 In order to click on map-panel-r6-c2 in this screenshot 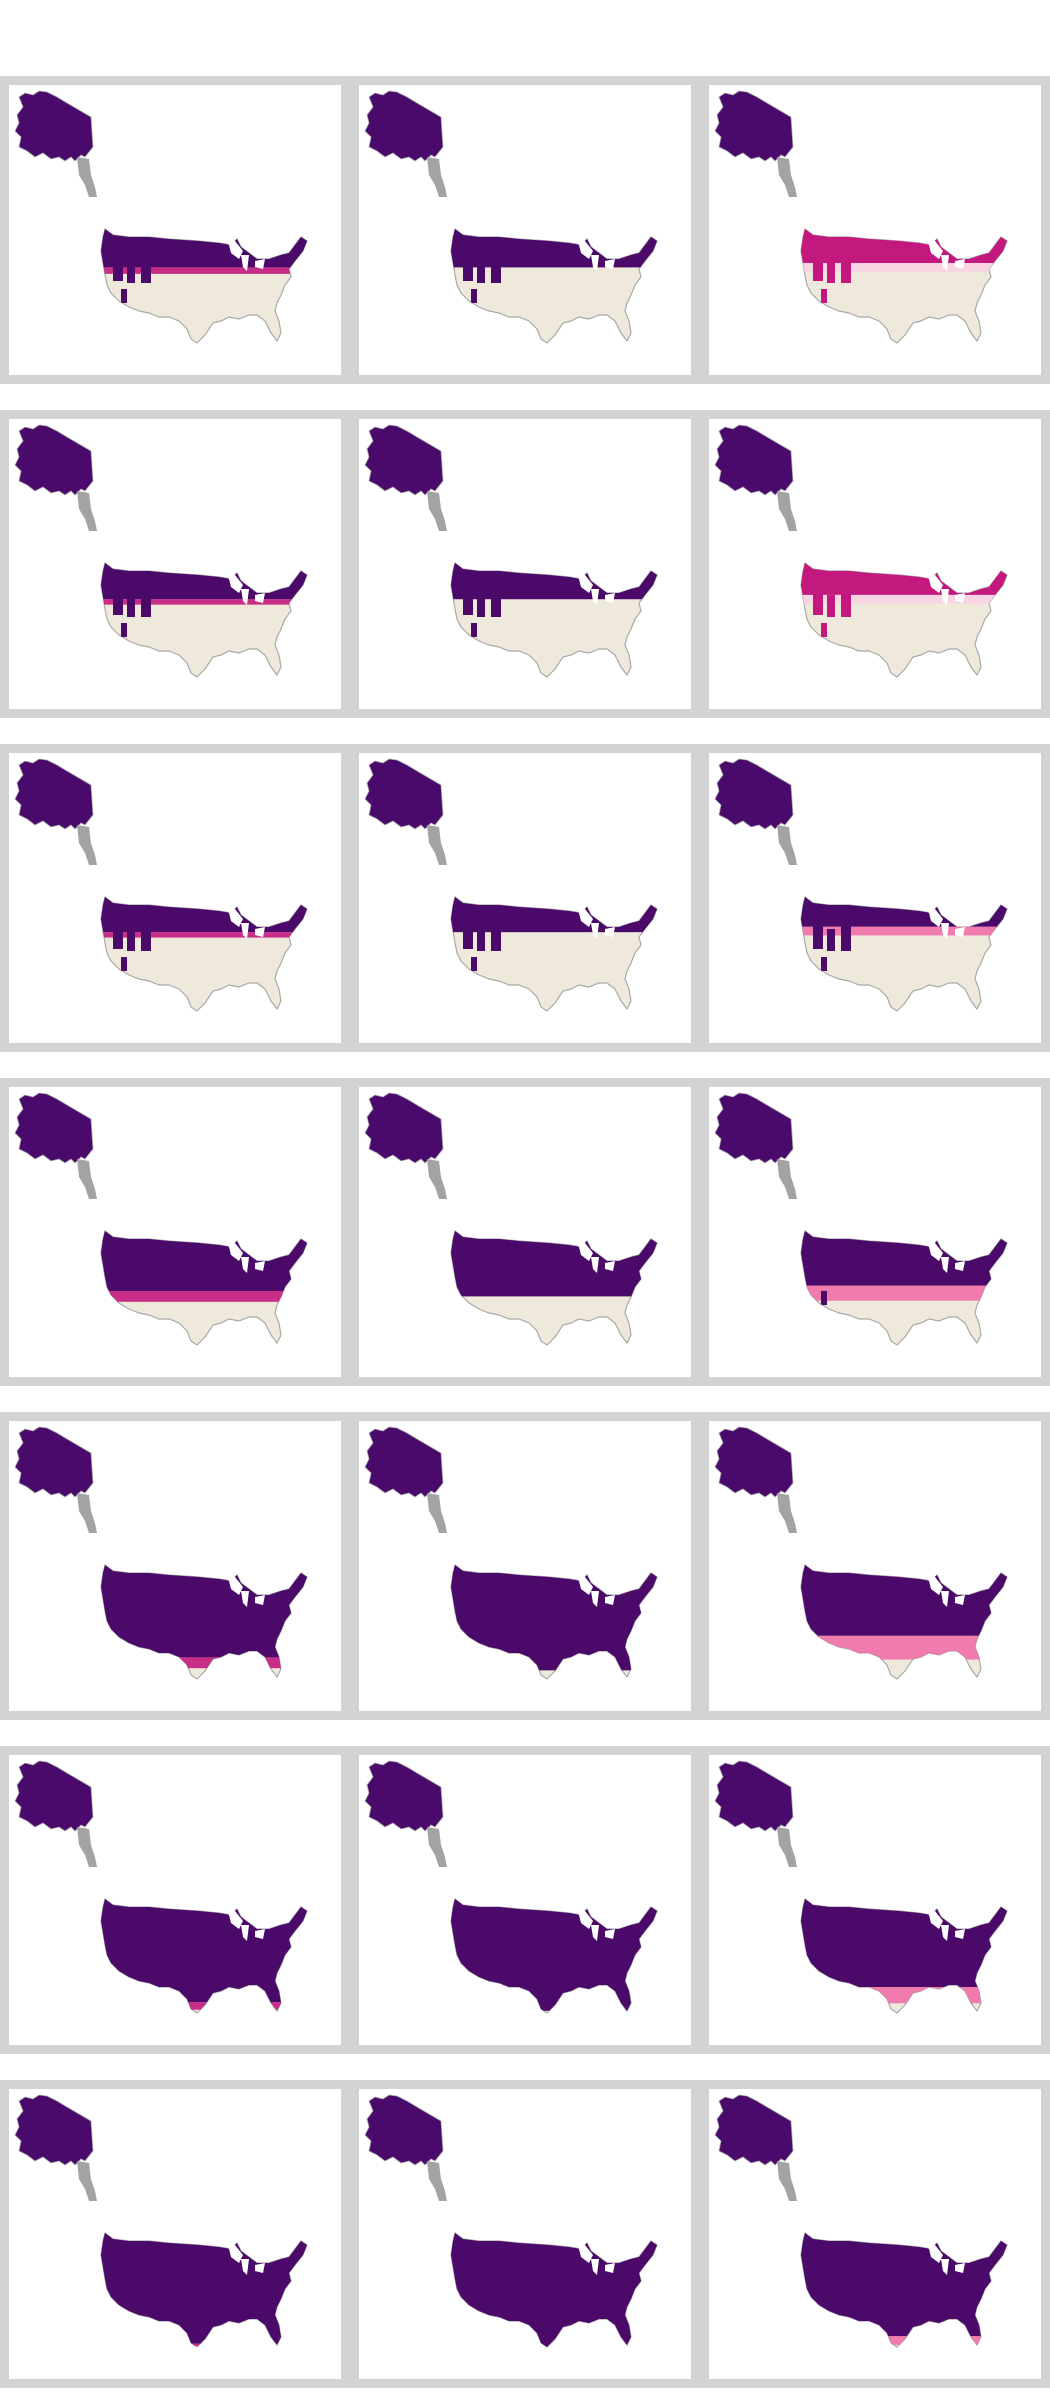, I will do `click(525, 1900)`.